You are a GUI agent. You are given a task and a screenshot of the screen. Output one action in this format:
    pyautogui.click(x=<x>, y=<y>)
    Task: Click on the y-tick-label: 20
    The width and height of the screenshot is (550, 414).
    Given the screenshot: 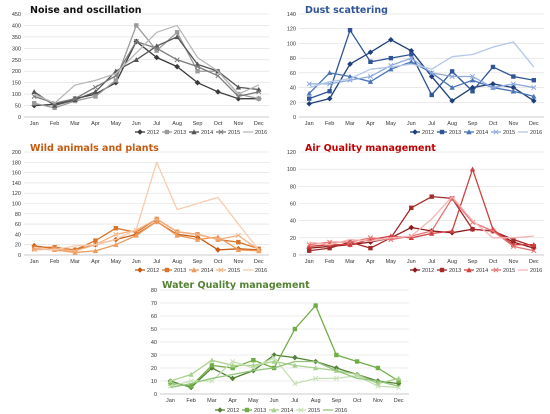 What is the action you would take?
    pyautogui.click(x=154, y=369)
    